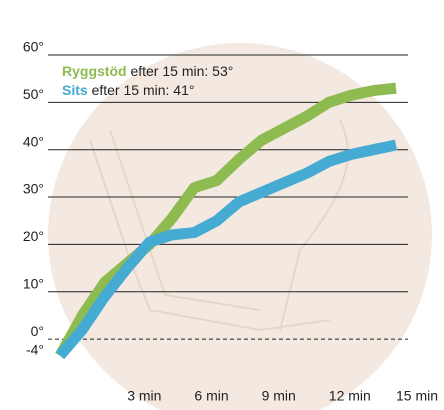 The width and height of the screenshot is (444, 410). Describe the element at coordinates (350, 396) in the screenshot. I see `x-tick-label: 12 min` at that location.